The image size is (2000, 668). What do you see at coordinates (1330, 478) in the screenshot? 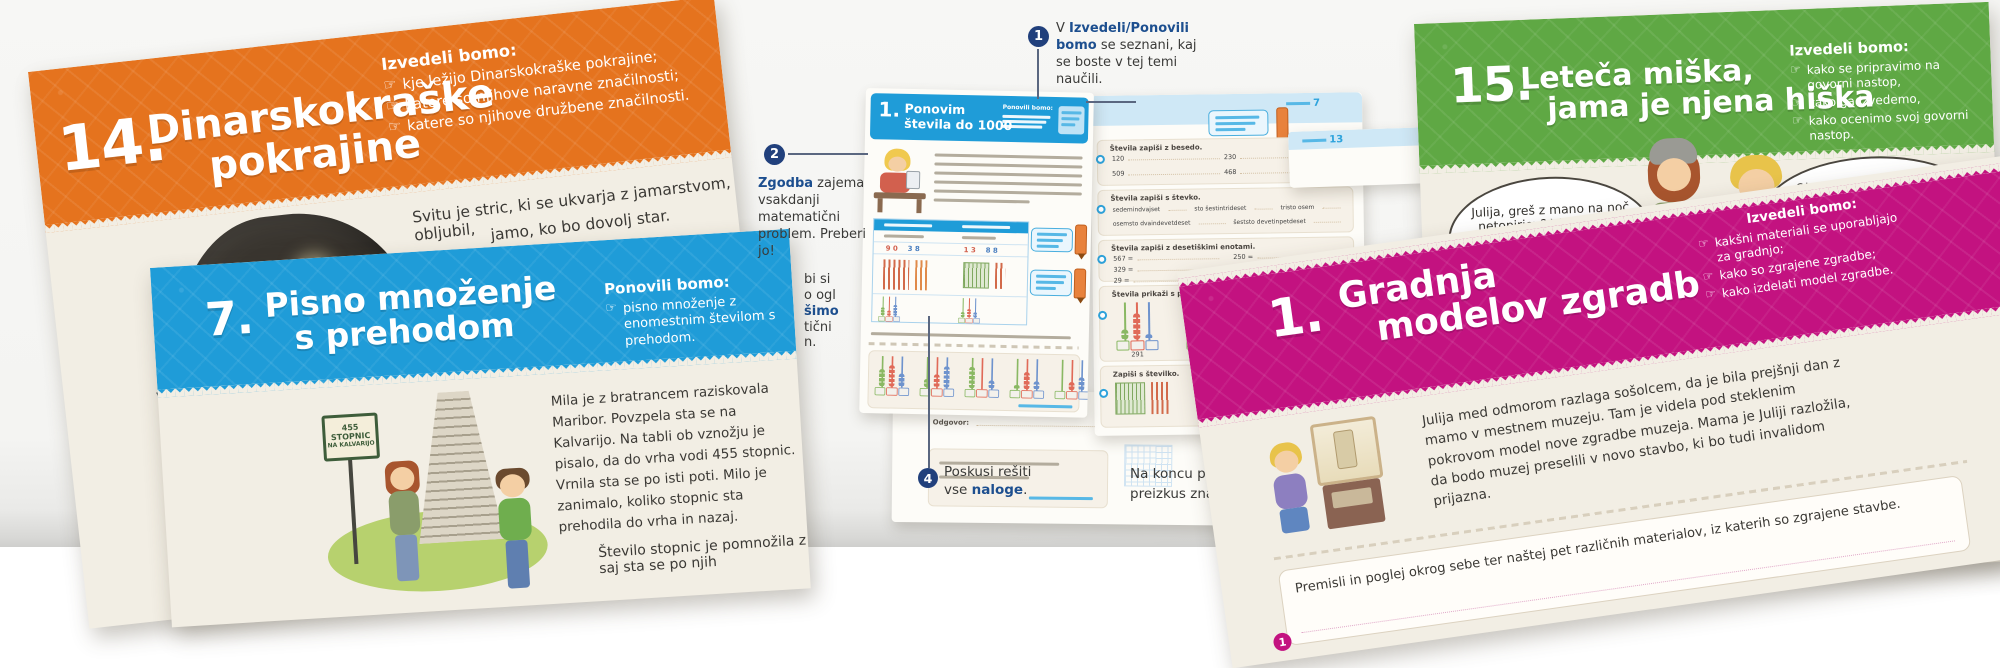
I see `museum-illustration` at bounding box center [1330, 478].